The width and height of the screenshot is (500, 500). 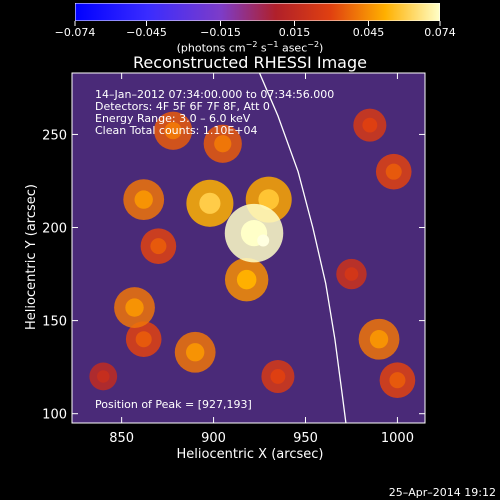 I want to click on info-total-counts: Clean Total counts: 1.10E+04, so click(x=176, y=130).